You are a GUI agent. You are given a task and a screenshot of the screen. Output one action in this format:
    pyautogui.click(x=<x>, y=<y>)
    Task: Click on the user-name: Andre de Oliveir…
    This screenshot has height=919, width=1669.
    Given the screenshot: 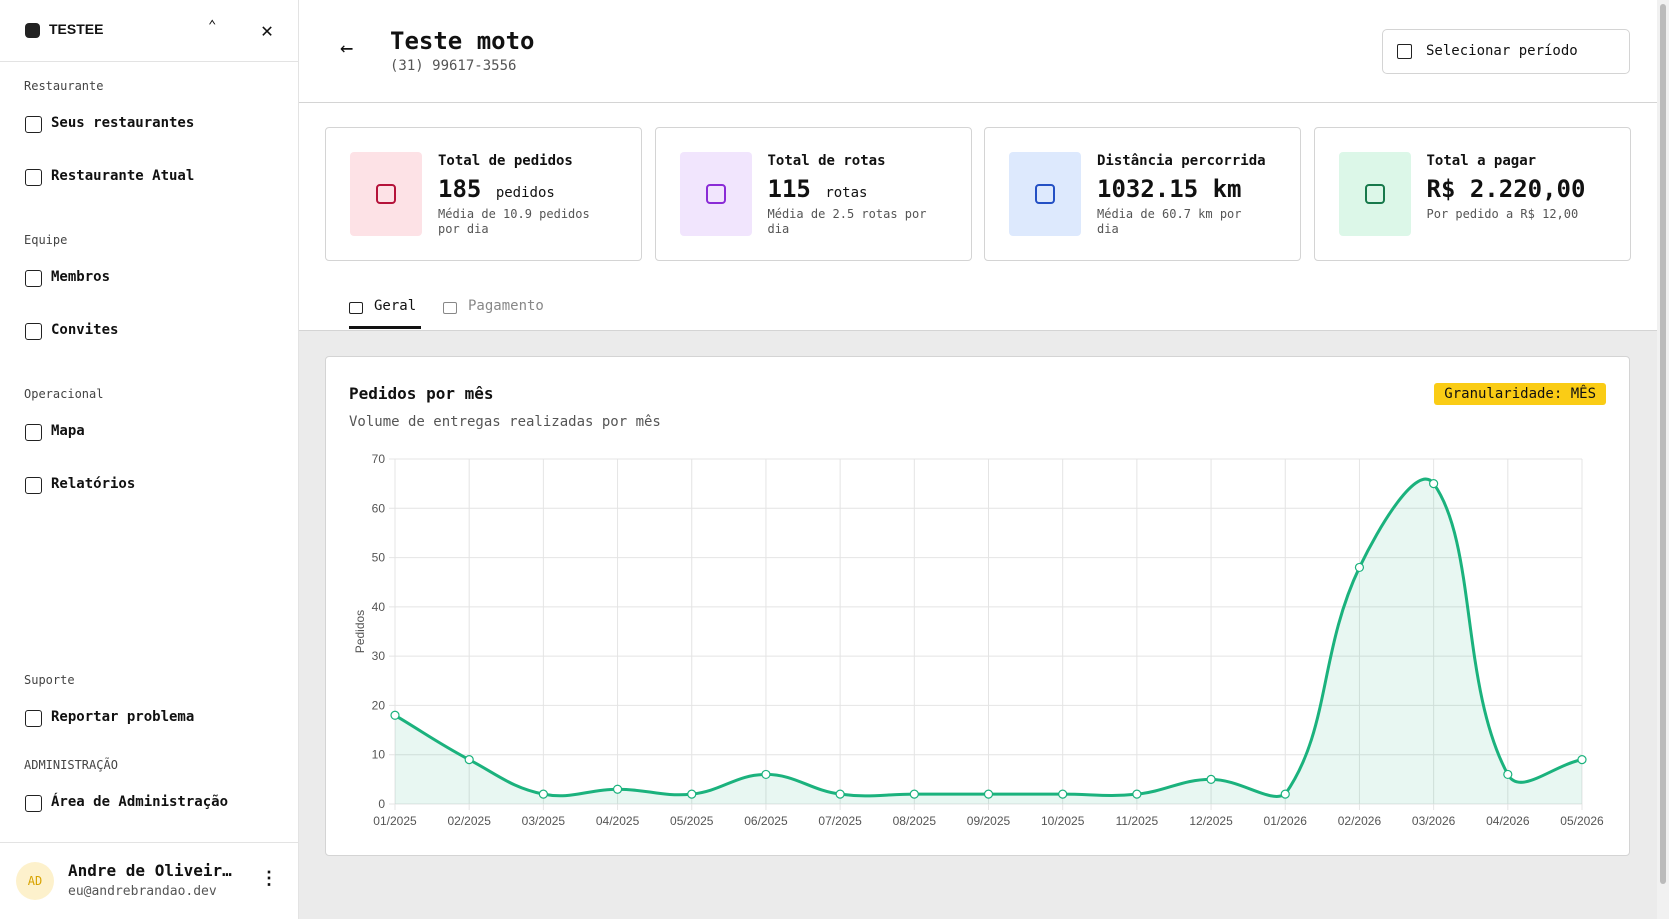 What is the action you would take?
    pyautogui.click(x=150, y=870)
    